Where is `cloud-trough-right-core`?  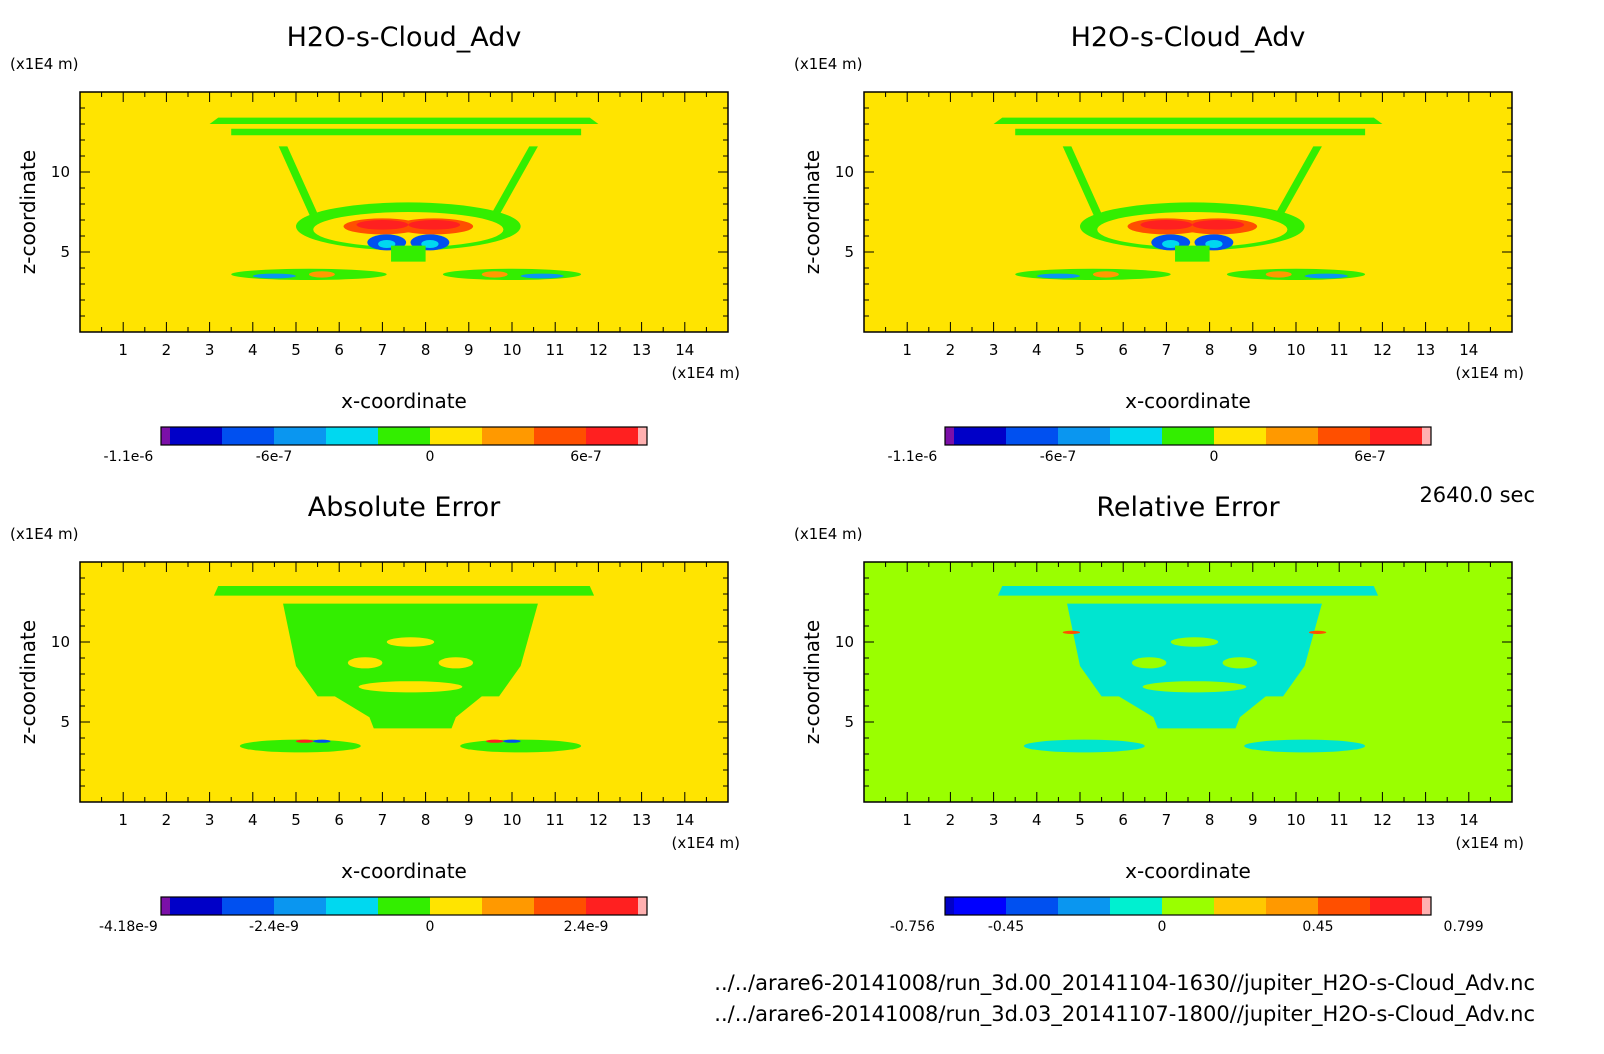
cloud-trough-right-core is located at coordinates (1214, 244).